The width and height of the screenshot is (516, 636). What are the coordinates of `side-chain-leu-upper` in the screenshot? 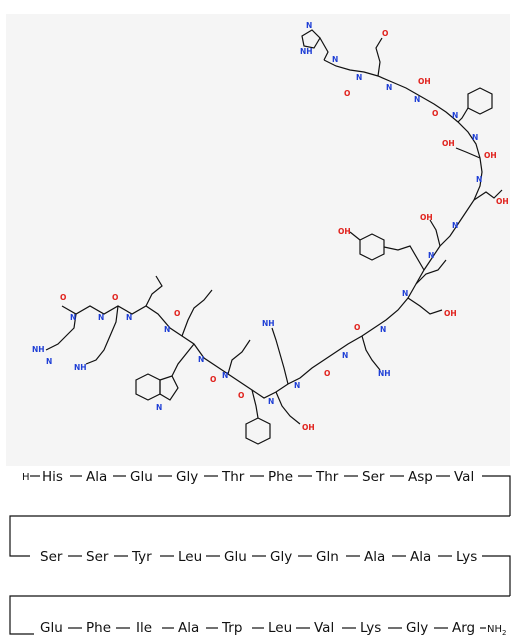 It's located at (431, 272).